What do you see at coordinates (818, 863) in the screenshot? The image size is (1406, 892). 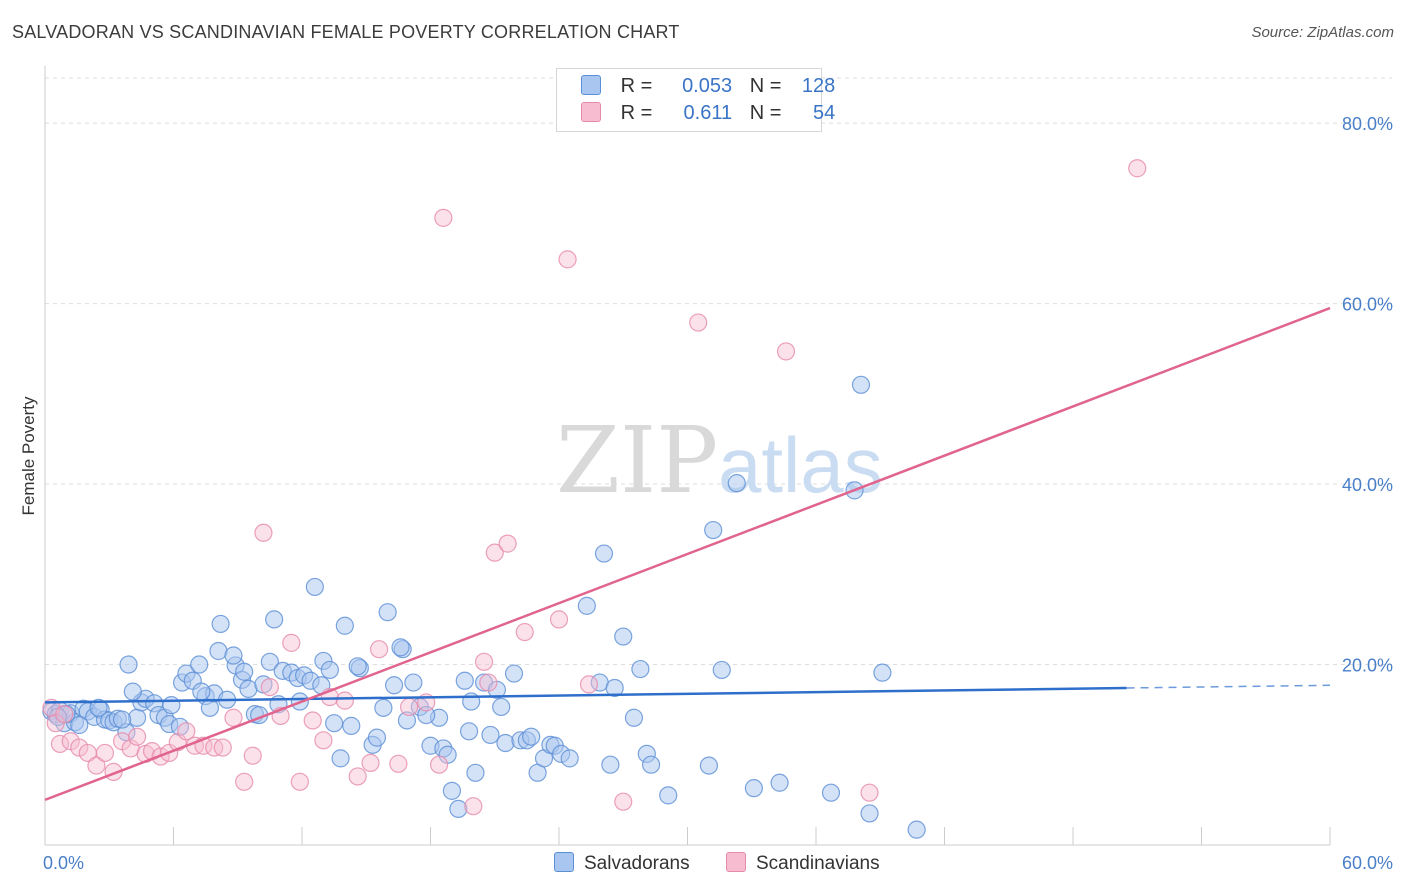 I see `legend-label-scandinavians: Scandinavians` at bounding box center [818, 863].